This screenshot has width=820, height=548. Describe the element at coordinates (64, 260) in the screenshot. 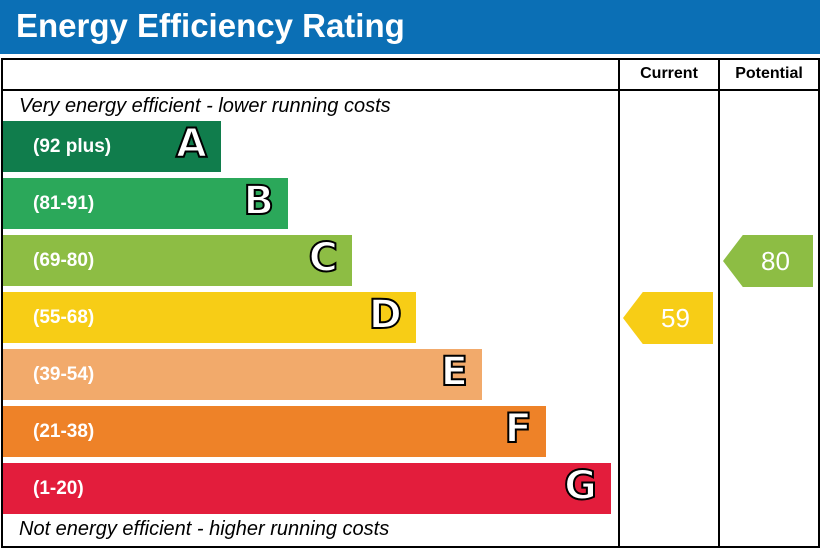

I see `band-range-label: (69-80)` at that location.